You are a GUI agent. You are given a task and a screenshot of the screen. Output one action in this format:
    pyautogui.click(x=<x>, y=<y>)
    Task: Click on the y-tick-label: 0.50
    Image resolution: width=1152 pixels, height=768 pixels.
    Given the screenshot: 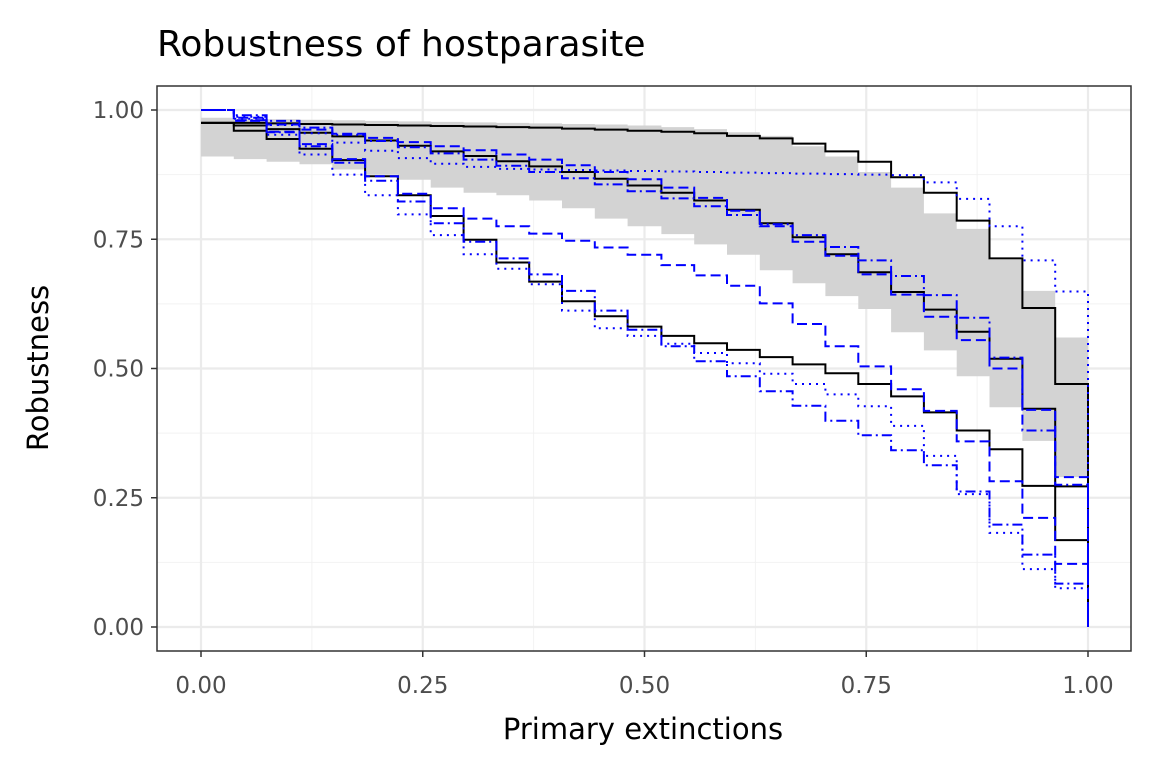 What is the action you would take?
    pyautogui.click(x=118, y=370)
    